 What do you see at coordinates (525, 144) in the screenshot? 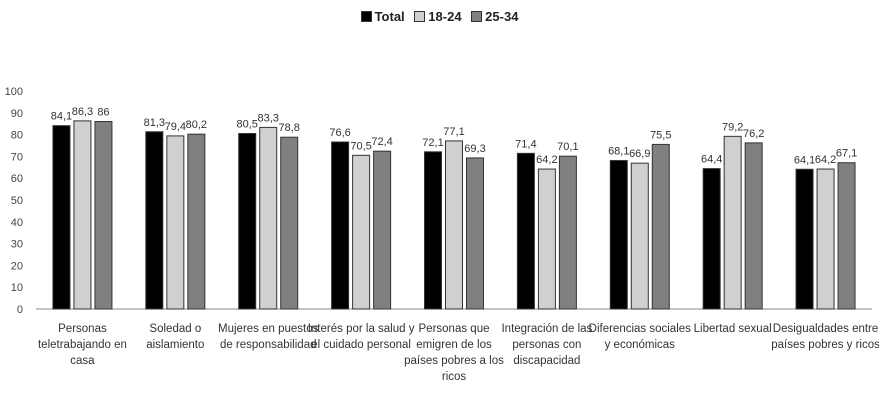
I see `data-label: 71,4` at bounding box center [525, 144].